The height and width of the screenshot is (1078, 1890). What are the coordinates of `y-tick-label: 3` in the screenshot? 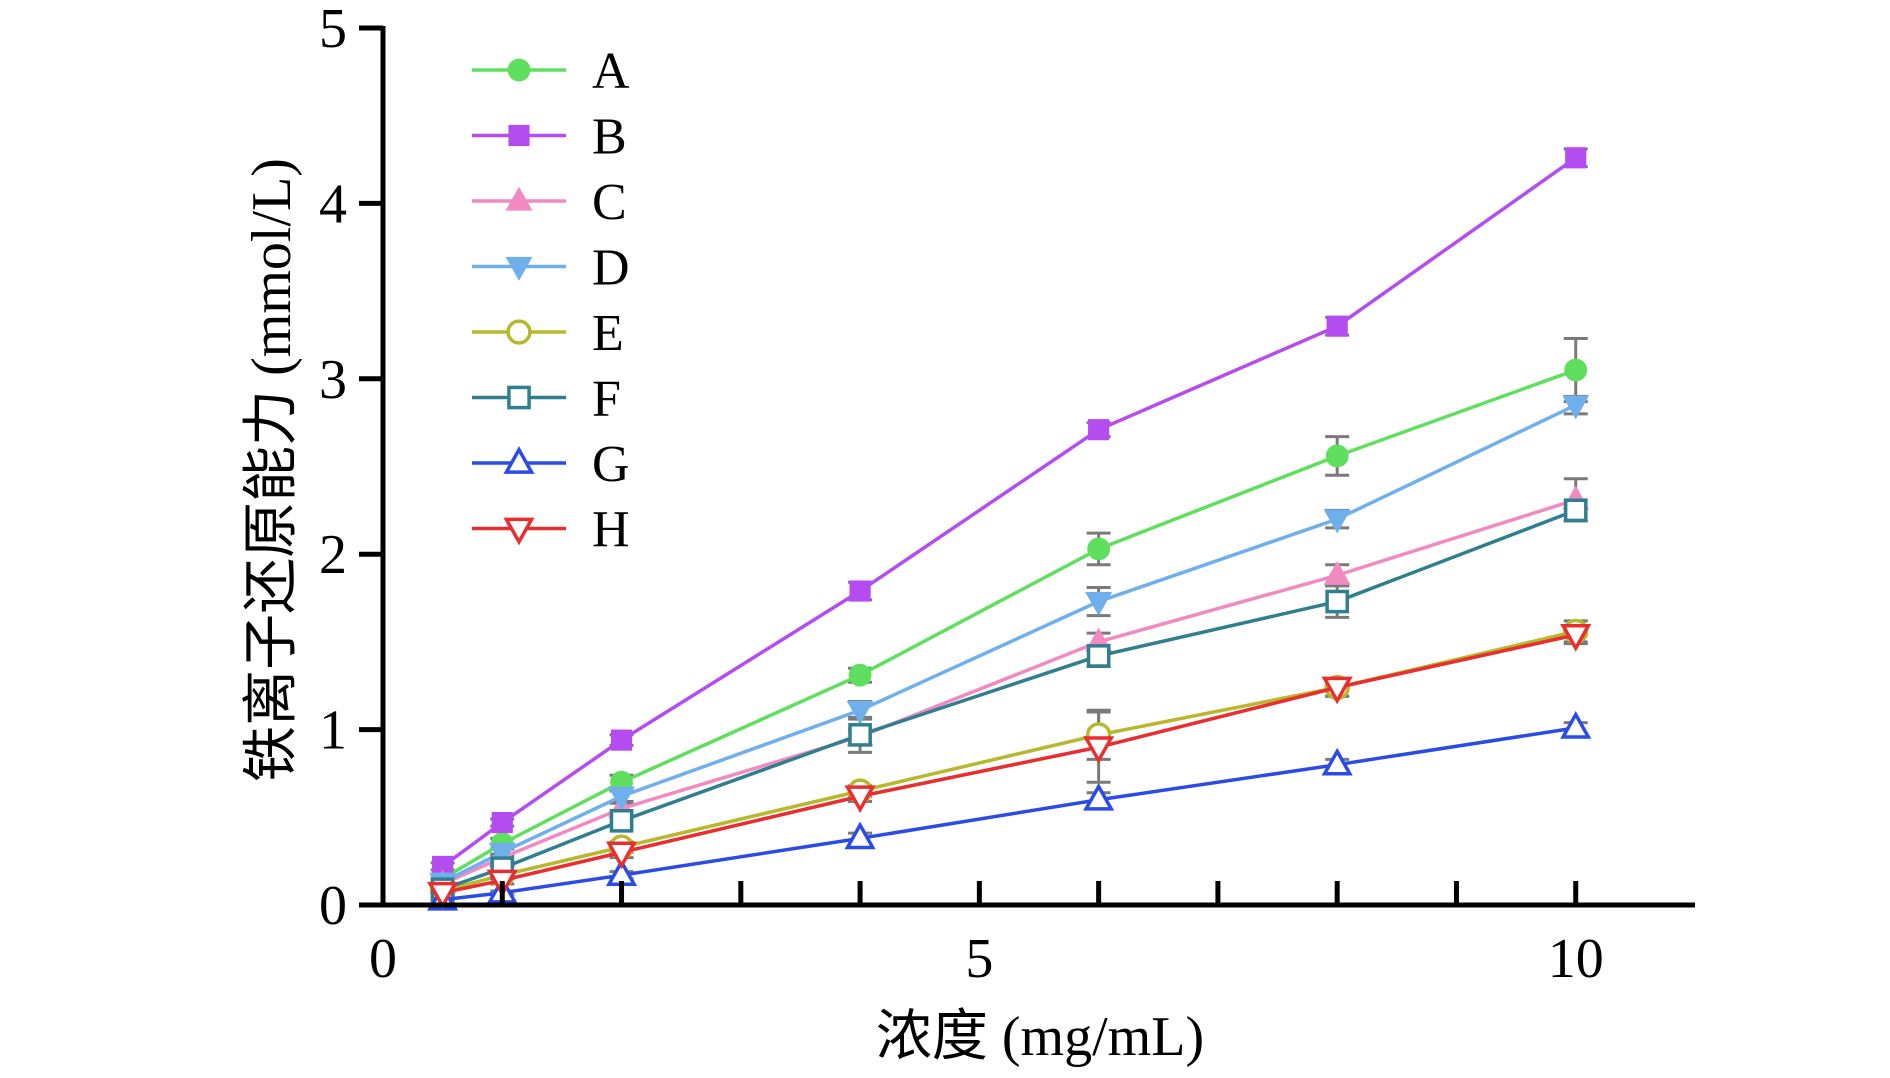 It's located at (333, 380).